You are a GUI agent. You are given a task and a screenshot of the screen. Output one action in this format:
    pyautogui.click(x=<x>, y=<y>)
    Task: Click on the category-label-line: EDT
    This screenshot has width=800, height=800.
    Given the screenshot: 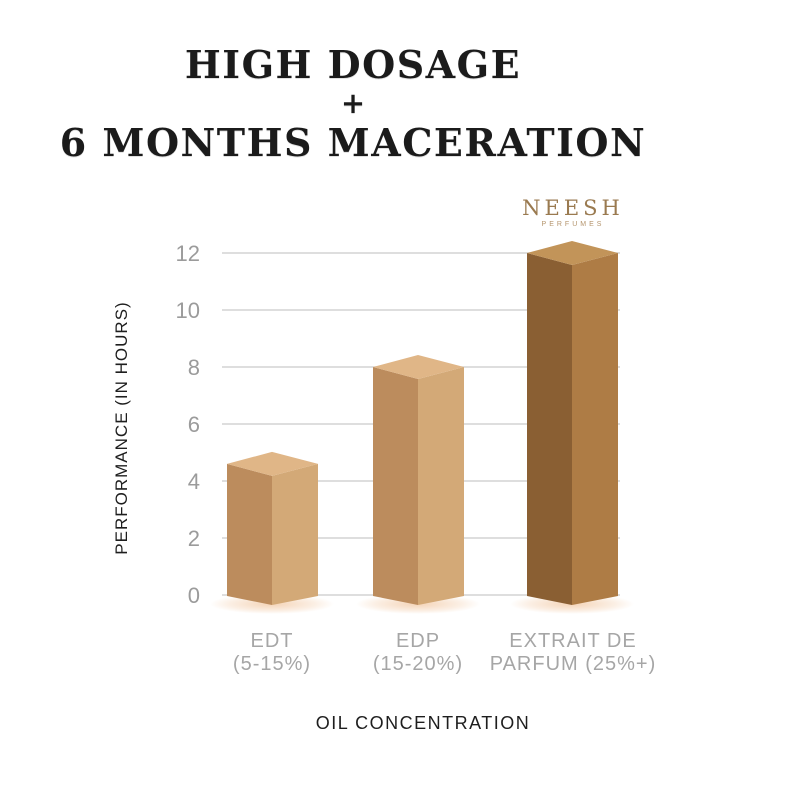 What is the action you would take?
    pyautogui.click(x=272, y=641)
    